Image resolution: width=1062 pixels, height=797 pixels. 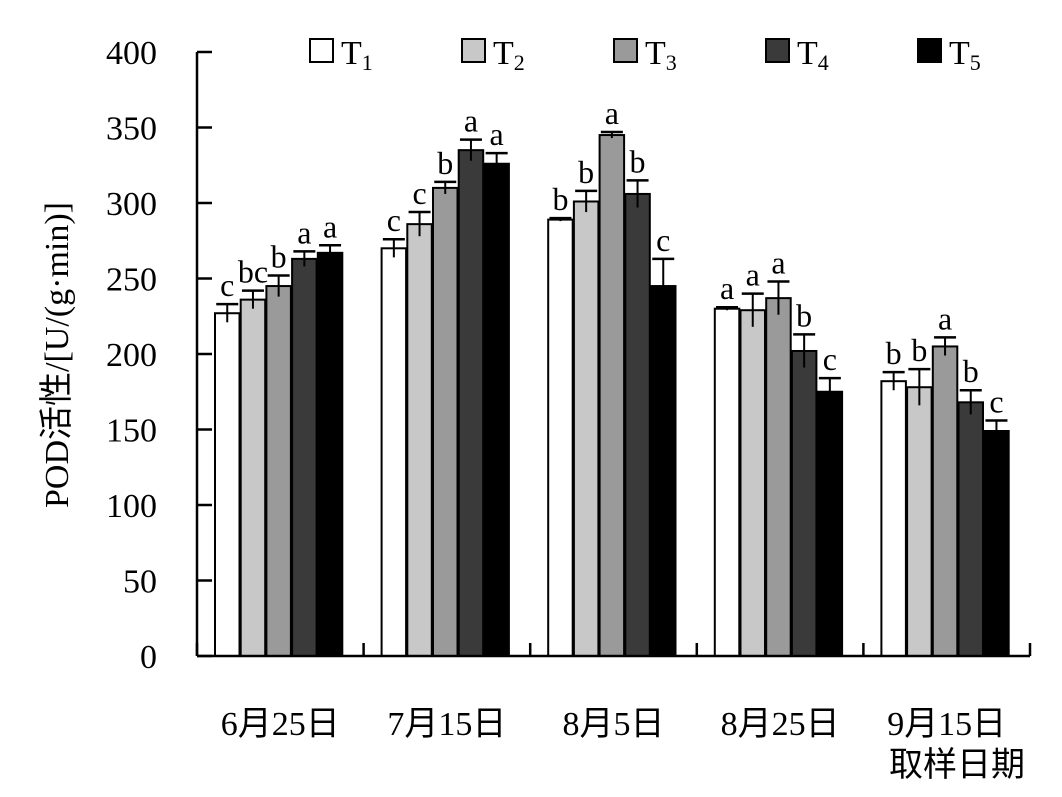 What do you see at coordinates (131, 506) in the screenshot?
I see `y-tick-label: 100` at bounding box center [131, 506].